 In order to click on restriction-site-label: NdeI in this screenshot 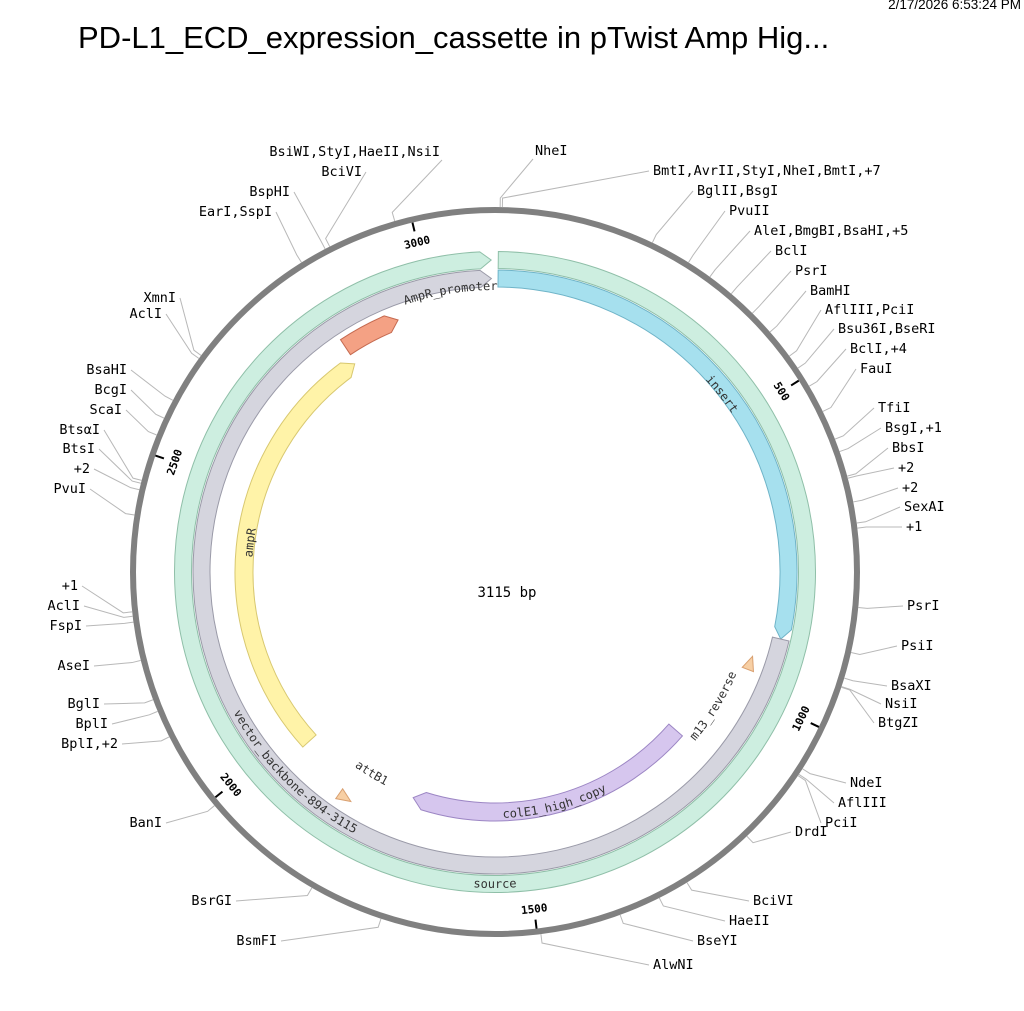, I will do `click(866, 783)`.